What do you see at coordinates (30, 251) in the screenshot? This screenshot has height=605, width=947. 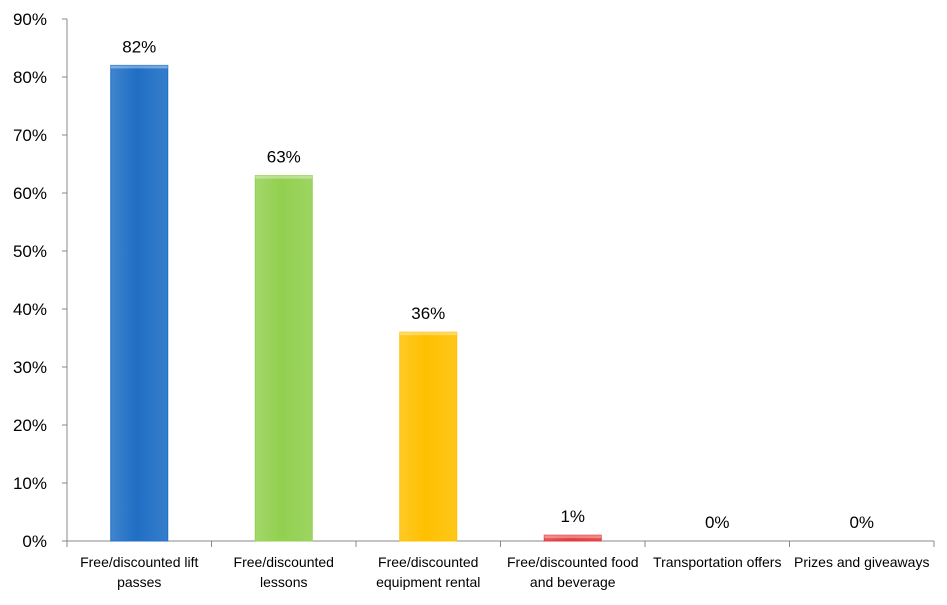 I see `y-tick-label: 50%` at bounding box center [30, 251].